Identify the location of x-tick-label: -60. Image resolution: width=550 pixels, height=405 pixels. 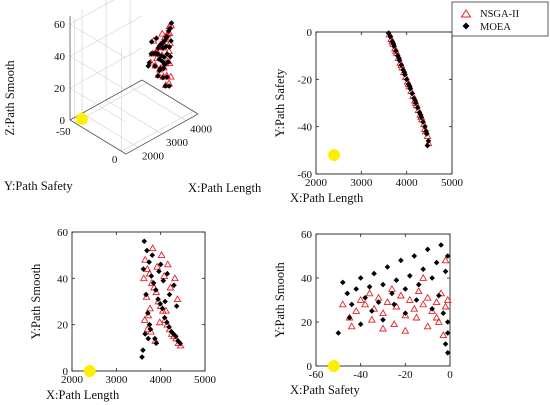
(316, 375).